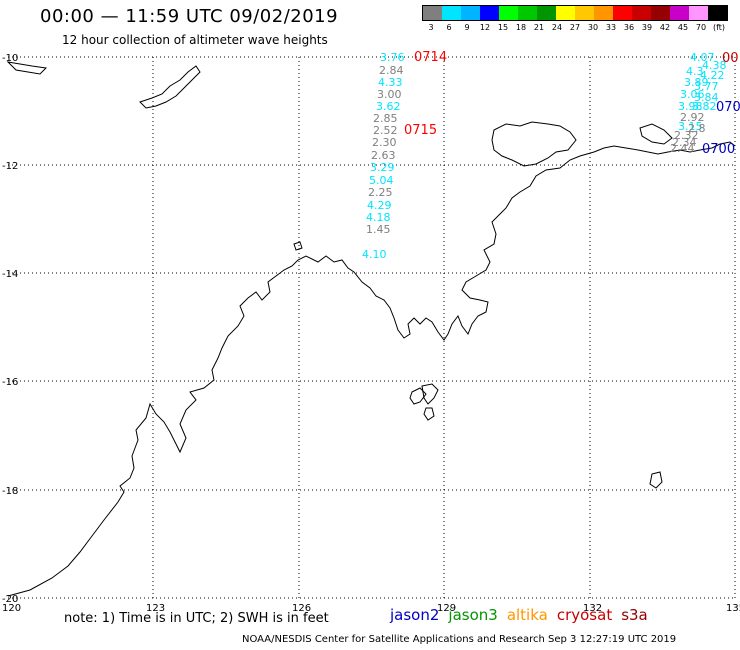 Image resolution: width=740 pixels, height=650 pixels. I want to click on swh-reading: 2.84, so click(391, 70).